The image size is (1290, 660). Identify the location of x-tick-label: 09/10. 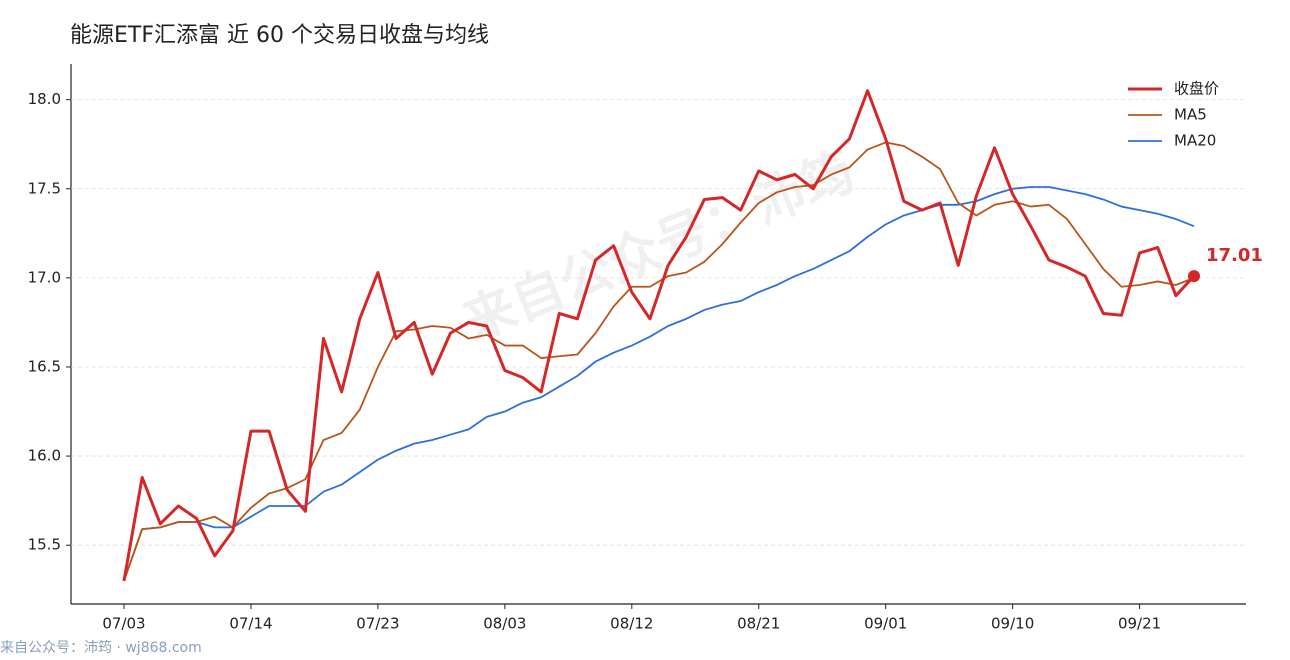
(1012, 624).